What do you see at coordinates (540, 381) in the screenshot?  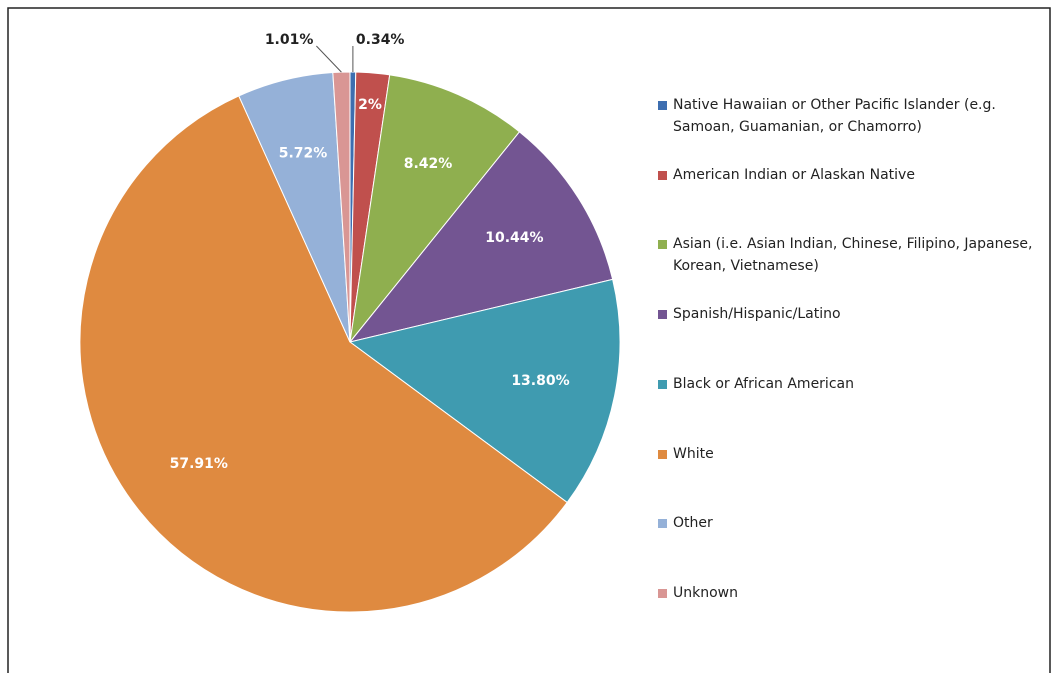 I see `data-label: 13.80%` at bounding box center [540, 381].